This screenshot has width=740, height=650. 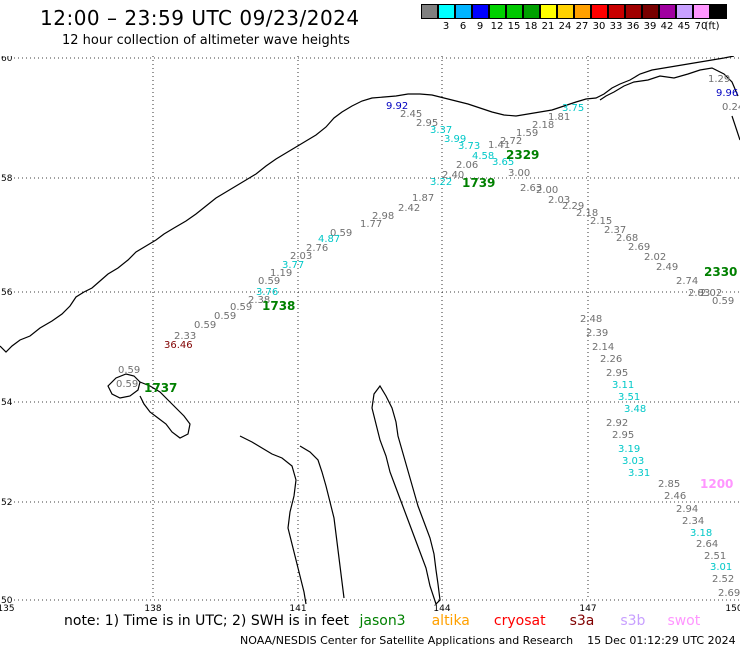 I want to click on wave-height-reading: 2.45, so click(x=411, y=114).